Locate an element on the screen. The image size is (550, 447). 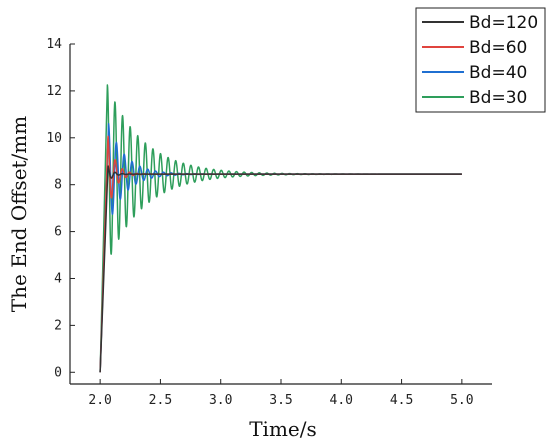
x-tick-label: 2.5 is located at coordinates (160, 400).